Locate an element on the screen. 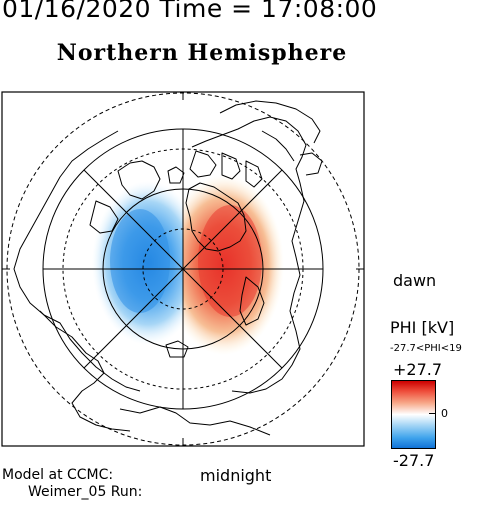 The image size is (484, 508). colorbar-title: PHI [kV] is located at coordinates (422, 327).